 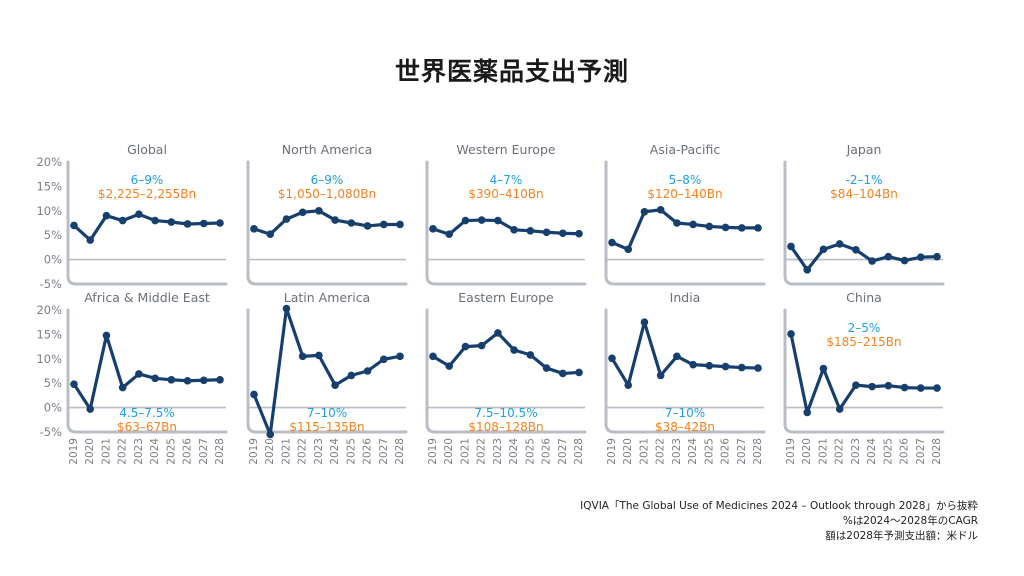 I want to click on page-title: 世界医薬品支出予測, so click(x=511, y=71).